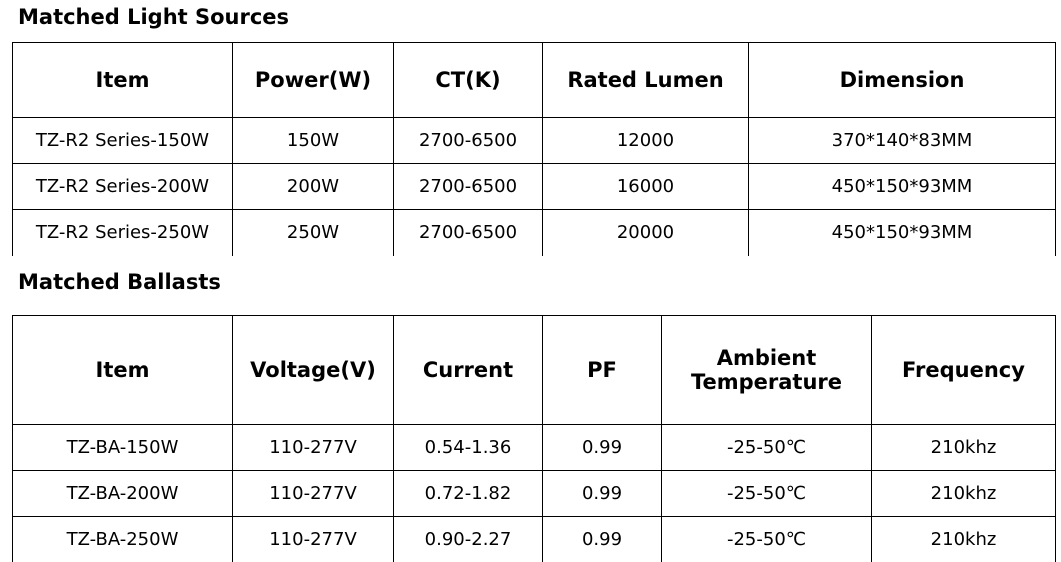 The width and height of the screenshot is (1061, 562). Describe the element at coordinates (902, 140) in the screenshot. I see `cell: 370*140*83MM` at that location.